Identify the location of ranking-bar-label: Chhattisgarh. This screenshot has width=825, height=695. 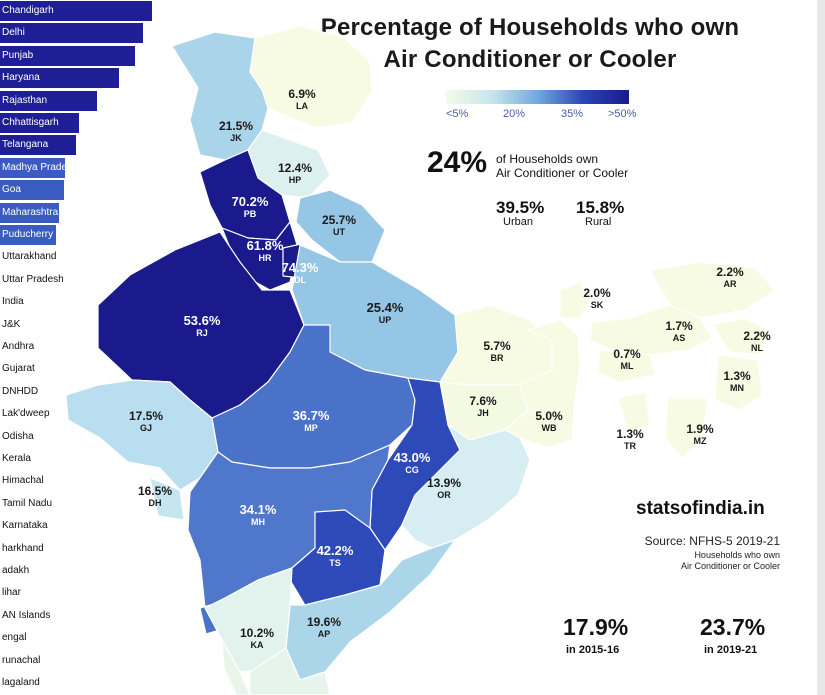
(30, 122).